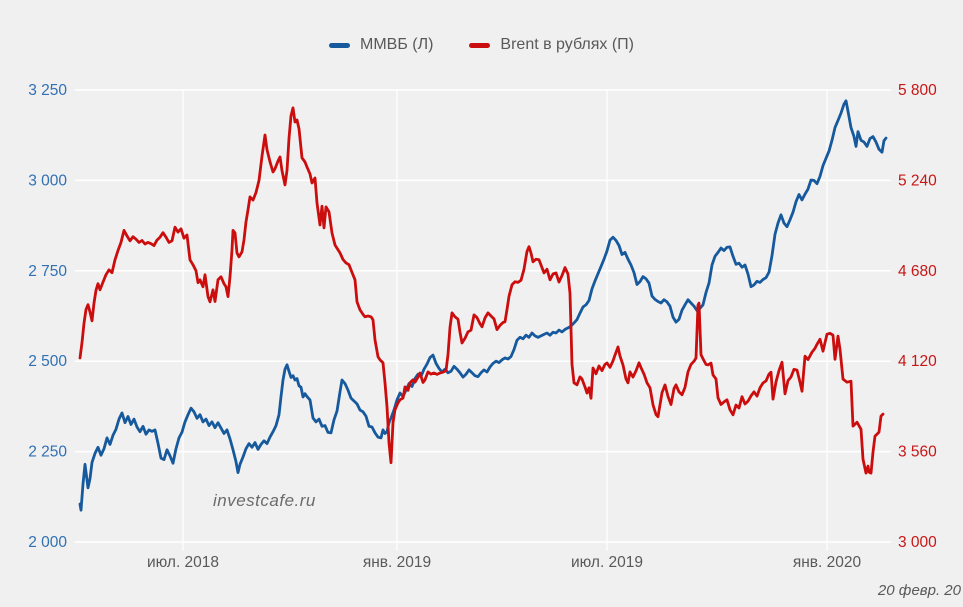 The image size is (963, 607). Describe the element at coordinates (917, 542) in the screenshot. I see `right-axis-tick-label: 3 000` at that location.